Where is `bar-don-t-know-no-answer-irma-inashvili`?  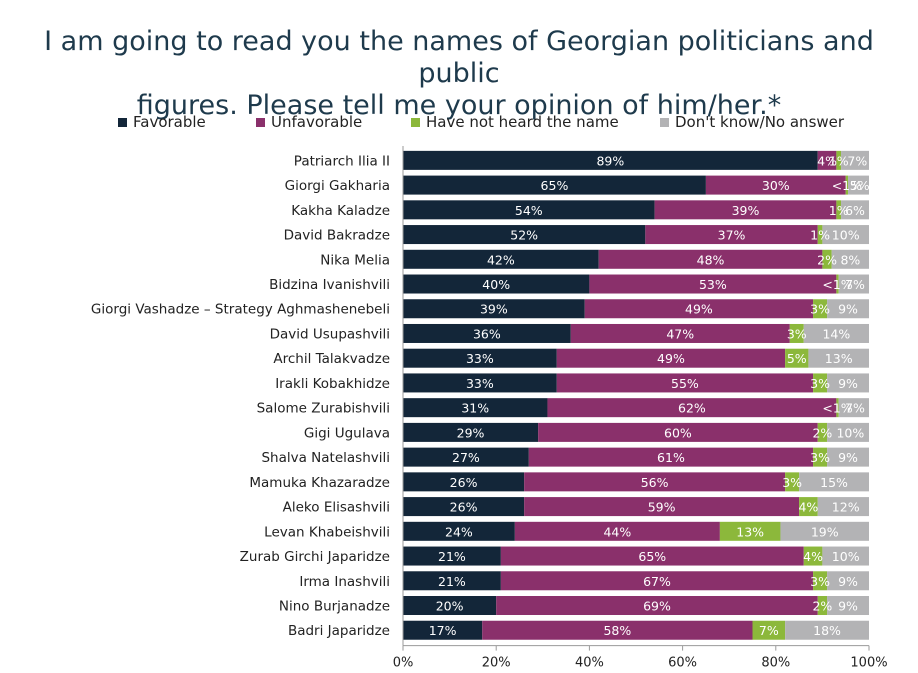
bar-don-t-know-no-answer-irma-inashvili is located at coordinates (848, 581).